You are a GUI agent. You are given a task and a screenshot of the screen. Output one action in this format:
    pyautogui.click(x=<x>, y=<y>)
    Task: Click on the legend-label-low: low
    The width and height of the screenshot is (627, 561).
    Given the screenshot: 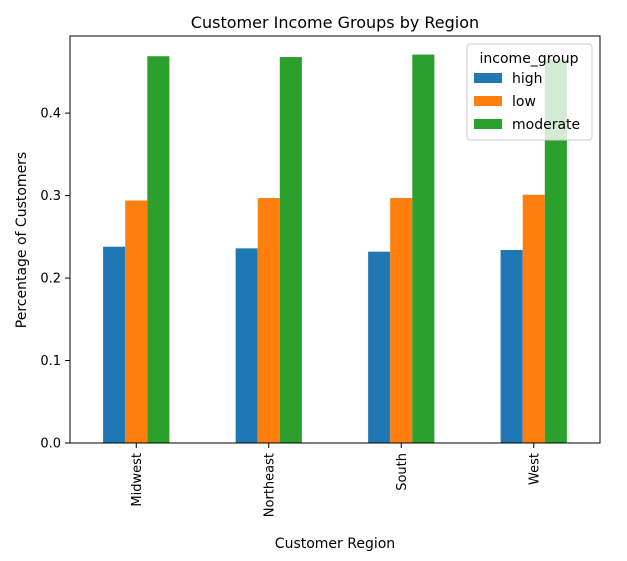 What is the action you would take?
    pyautogui.click(x=524, y=102)
    